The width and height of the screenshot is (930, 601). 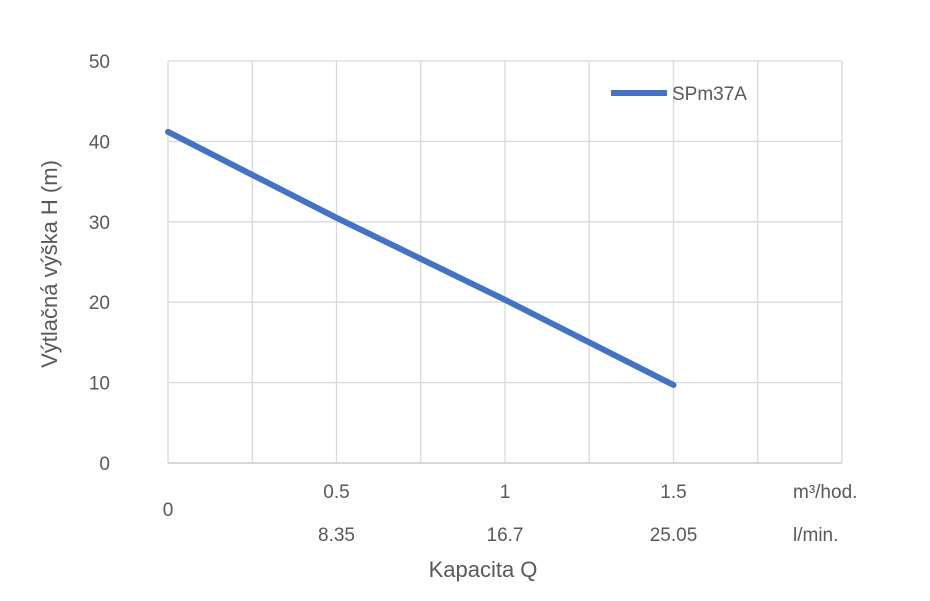 What do you see at coordinates (505, 492) in the screenshot?
I see `x-tick-label-primary: 1` at bounding box center [505, 492].